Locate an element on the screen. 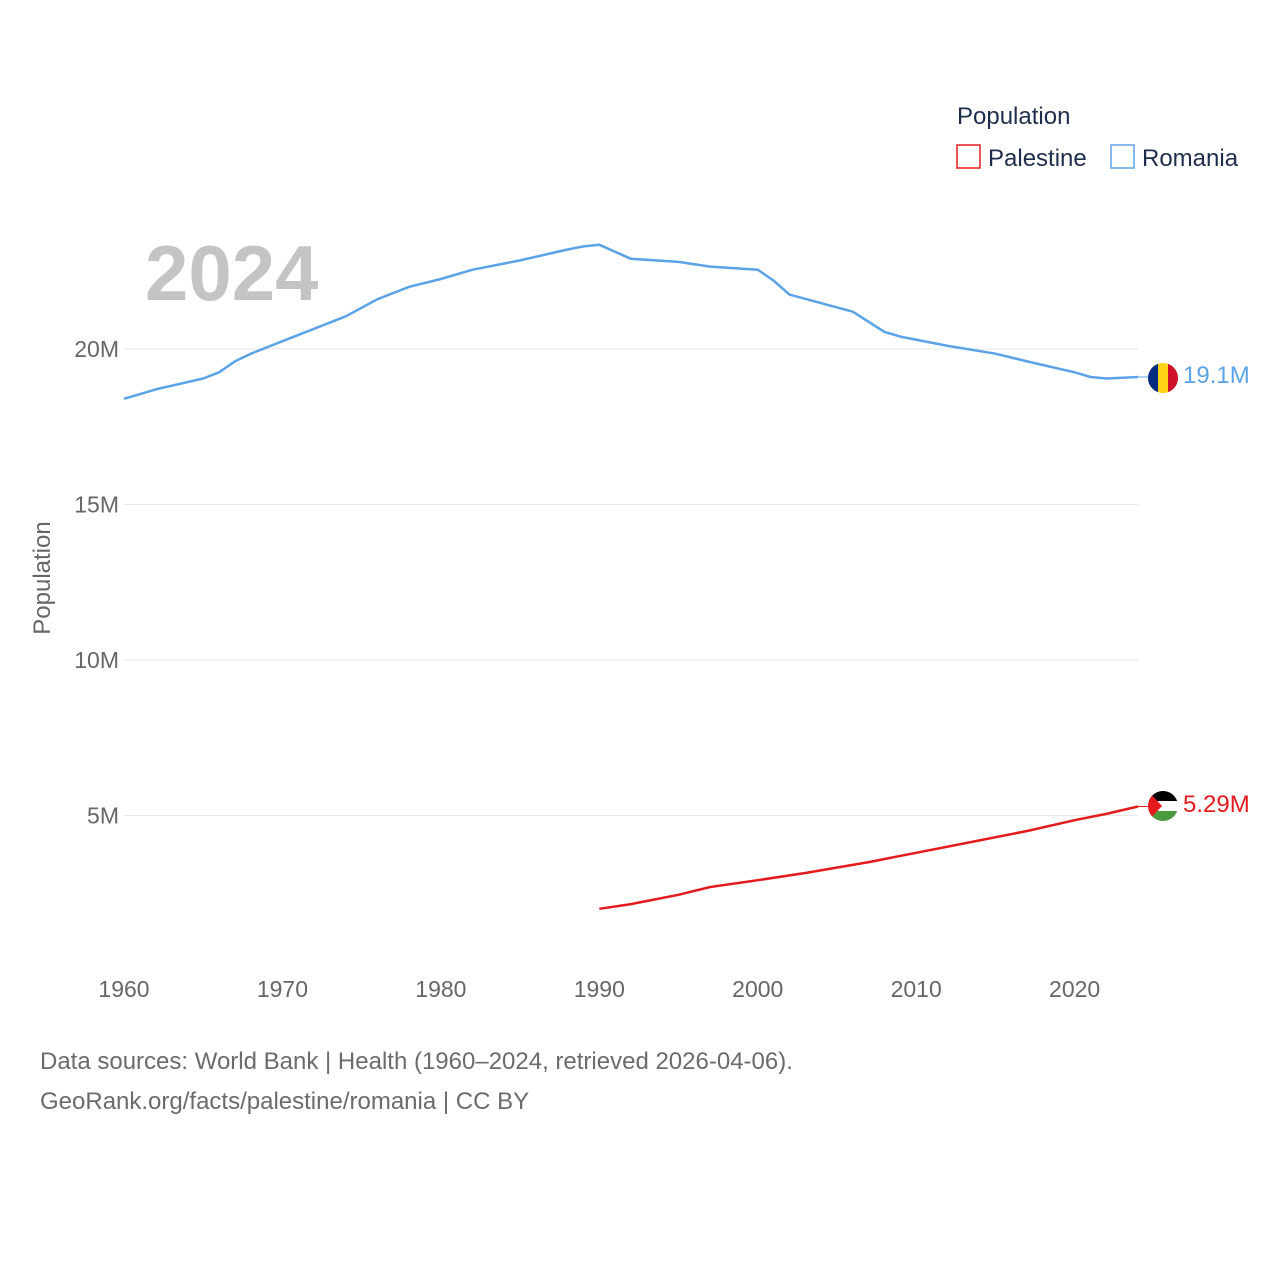  legend-title: Population is located at coordinates (1013, 116).